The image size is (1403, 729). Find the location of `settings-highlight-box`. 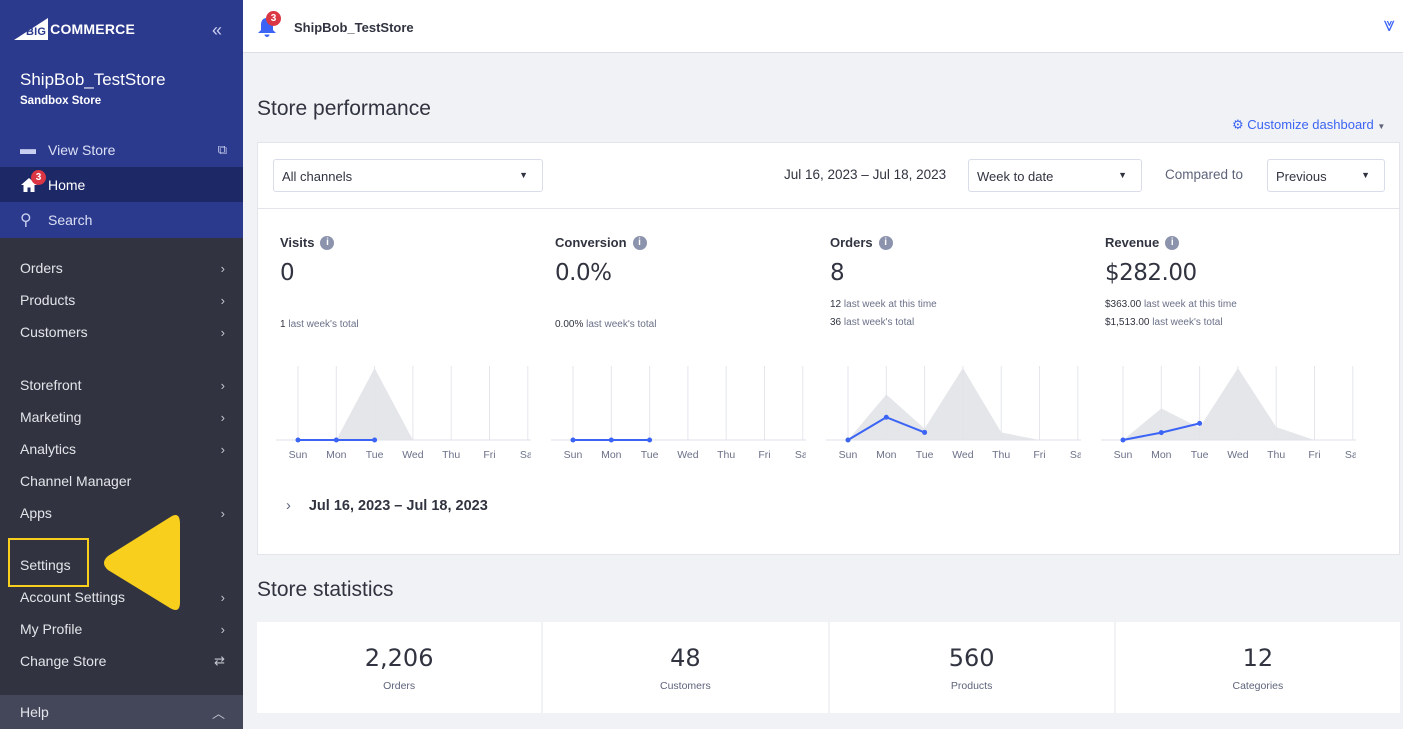

settings-highlight-box is located at coordinates (48, 562).